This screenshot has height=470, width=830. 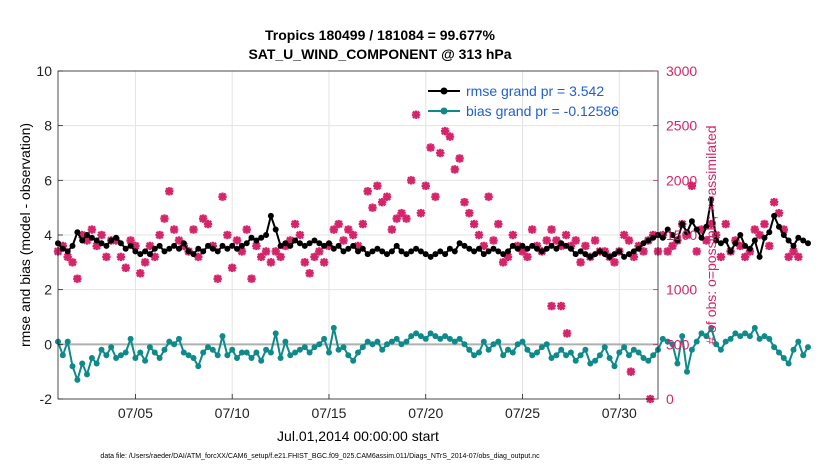 I want to click on y-tick-label: 0, so click(x=48, y=344).